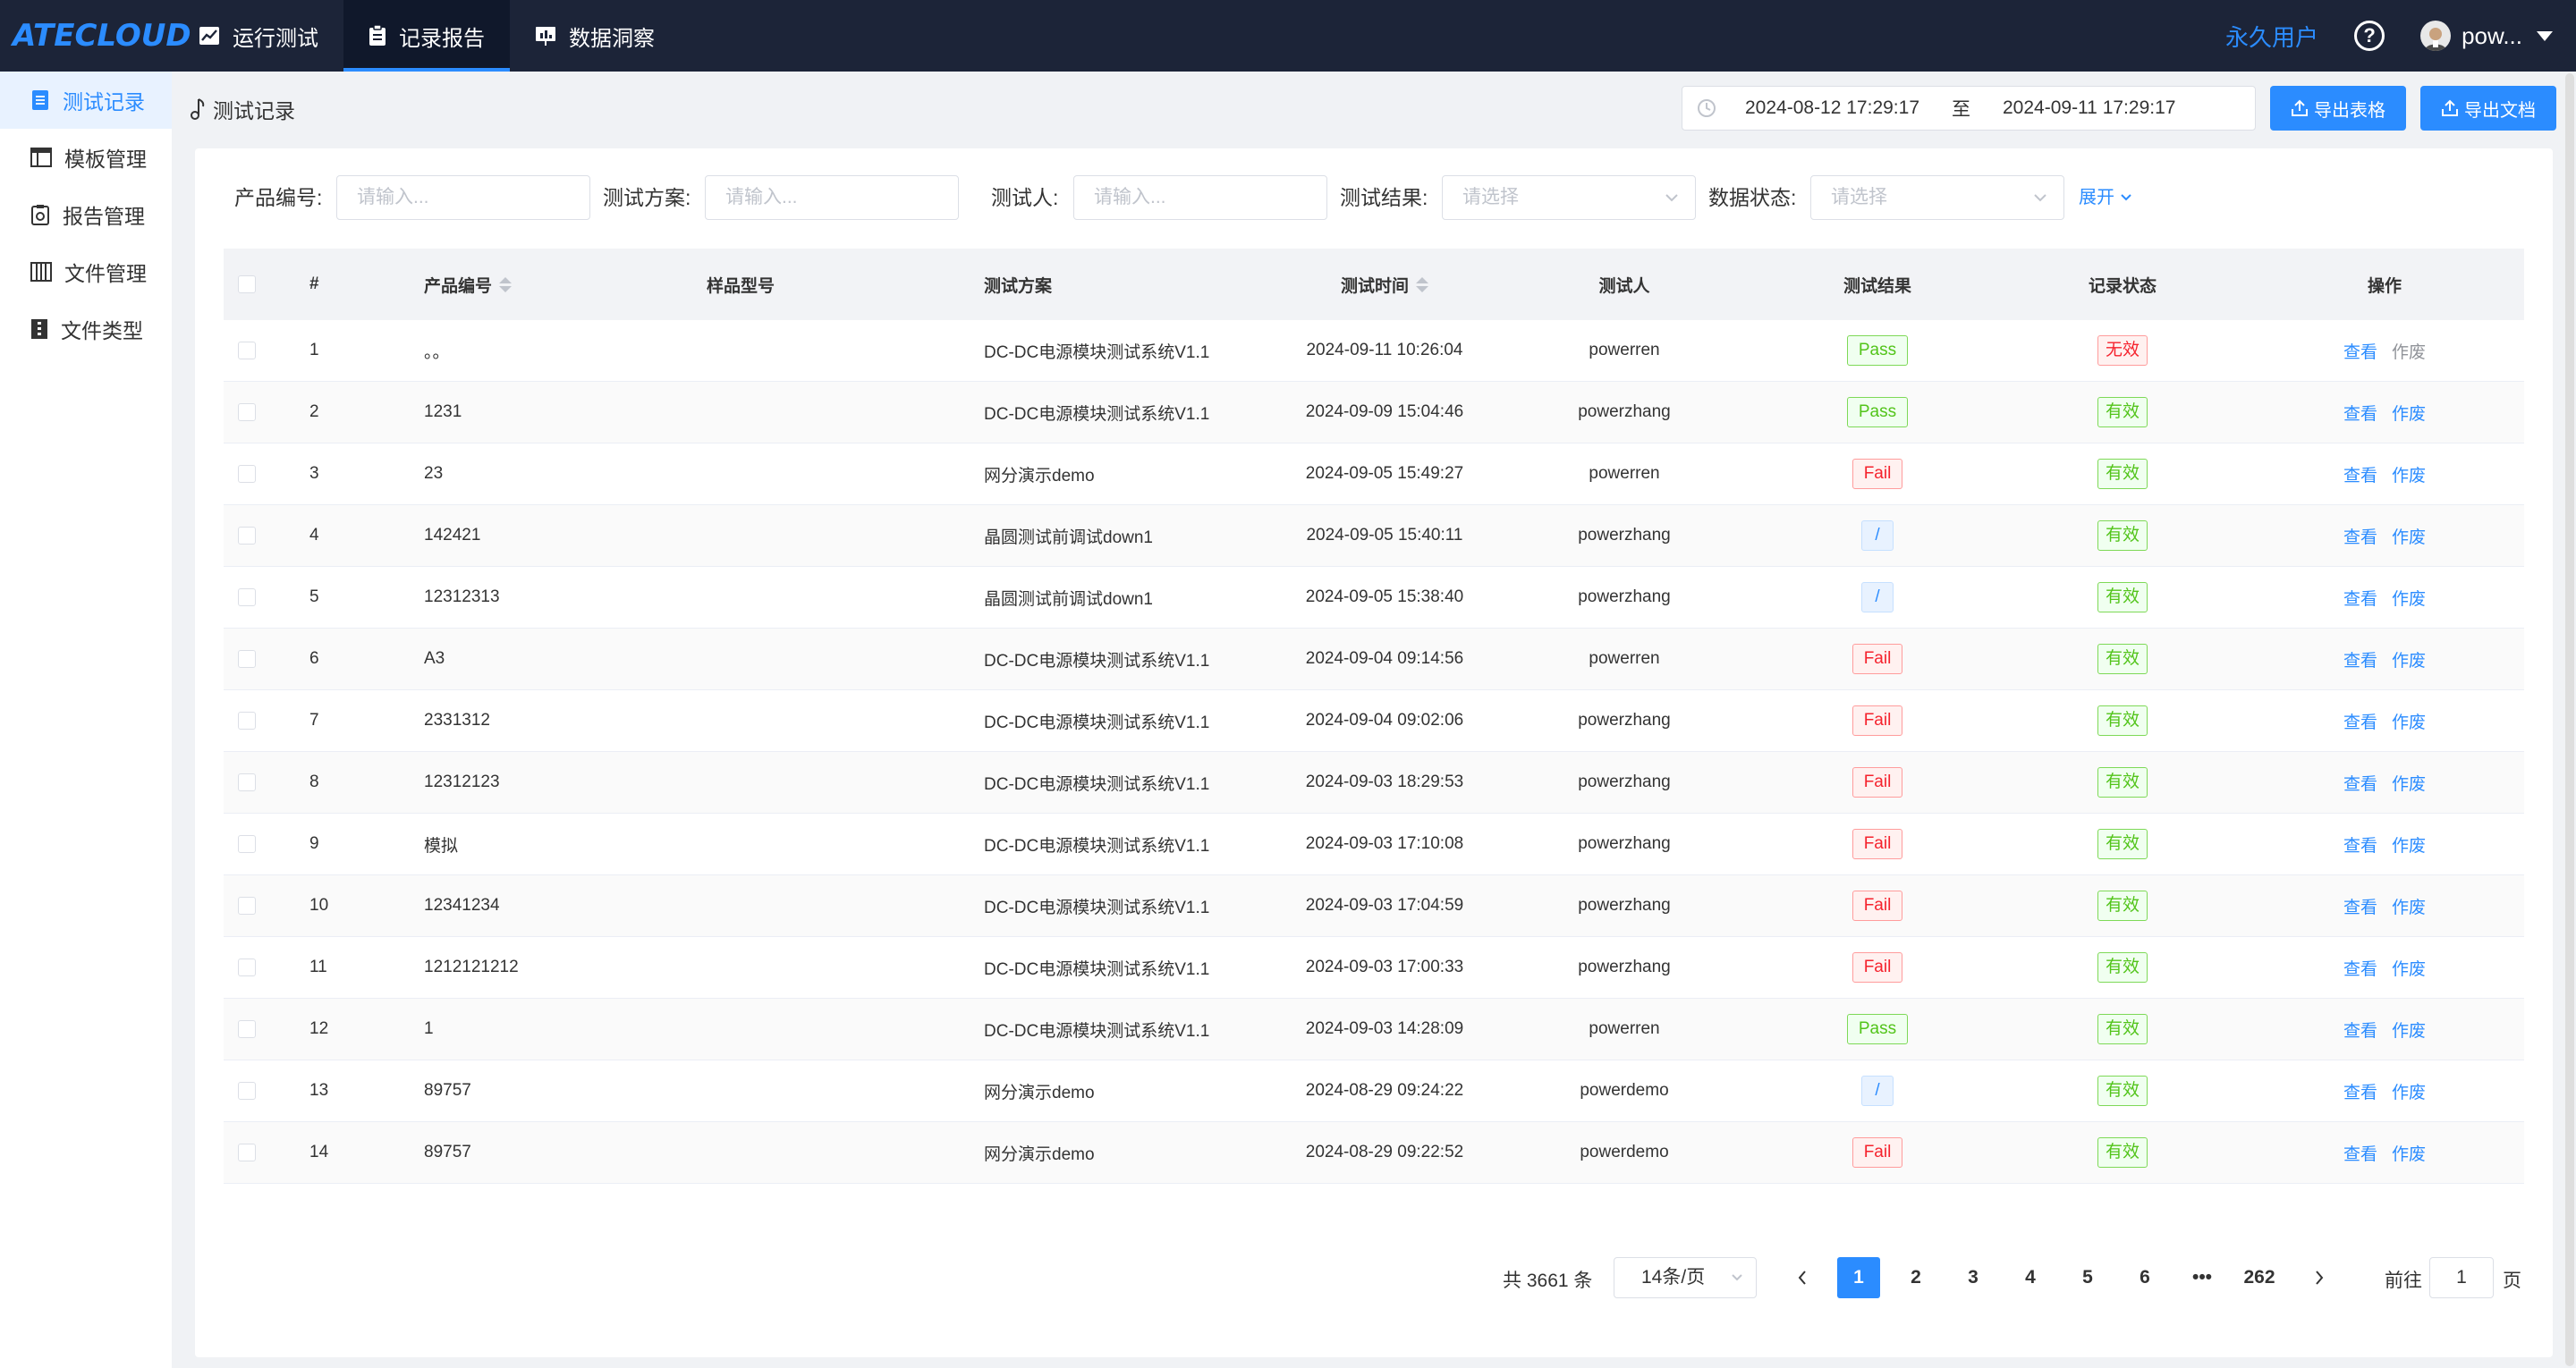 Image resolution: width=2576 pixels, height=1368 pixels. What do you see at coordinates (2105, 198) in the screenshot?
I see `expand-filters-button: 展开` at bounding box center [2105, 198].